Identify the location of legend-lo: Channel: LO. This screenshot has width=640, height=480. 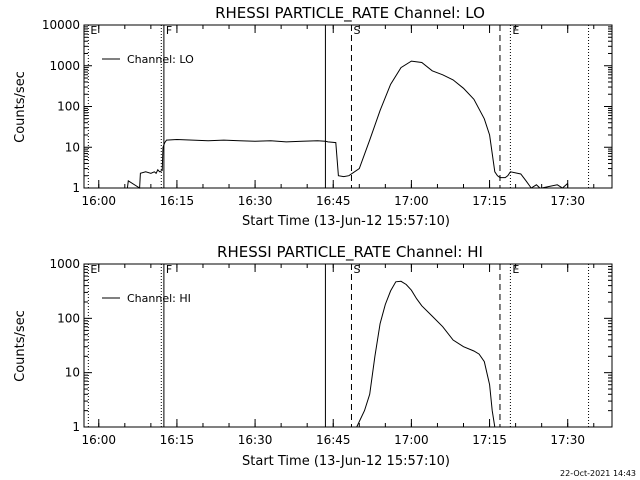
(148, 59).